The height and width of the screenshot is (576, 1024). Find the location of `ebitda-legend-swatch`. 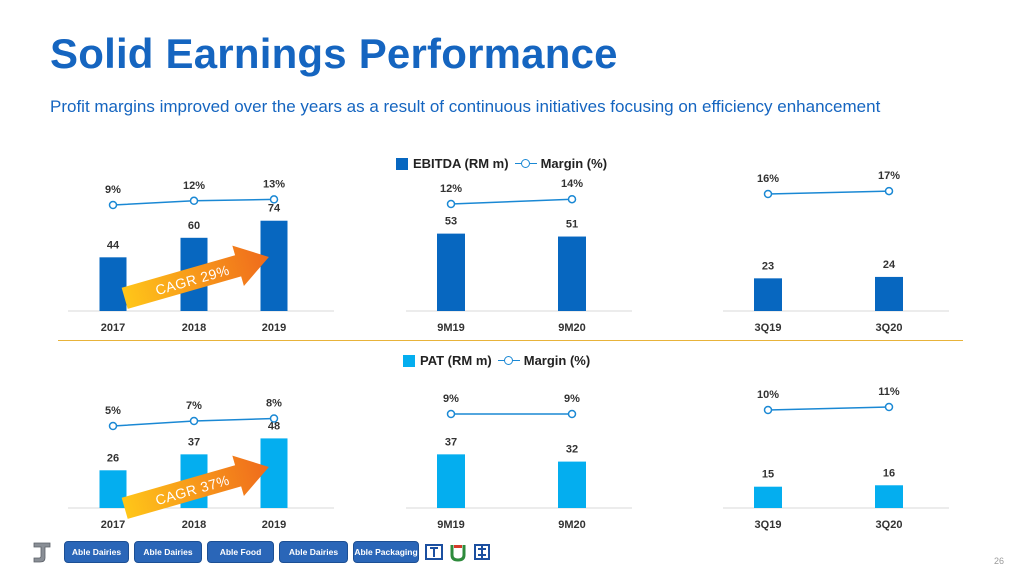

ebitda-legend-swatch is located at coordinates (402, 163).